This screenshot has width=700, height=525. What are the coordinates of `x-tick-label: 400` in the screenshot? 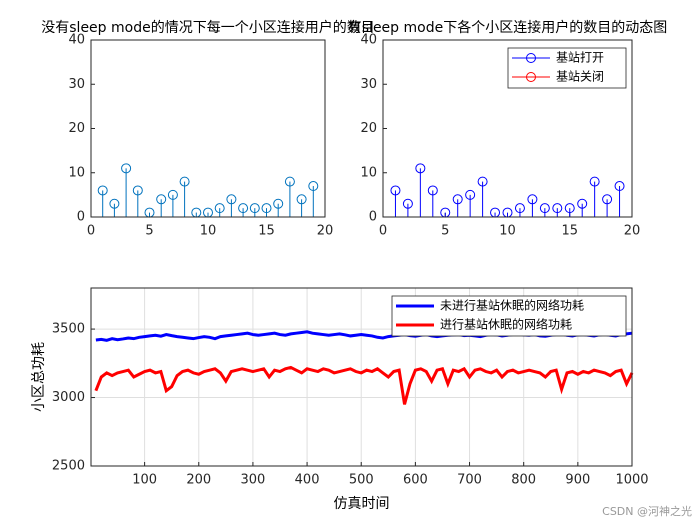 It's located at (307, 480).